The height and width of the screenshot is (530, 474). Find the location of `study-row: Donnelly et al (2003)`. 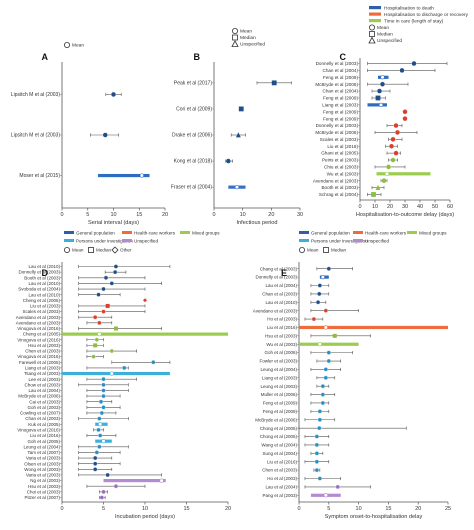

study-row: Donnelly et al (2003) is located at coordinates (72, 272).